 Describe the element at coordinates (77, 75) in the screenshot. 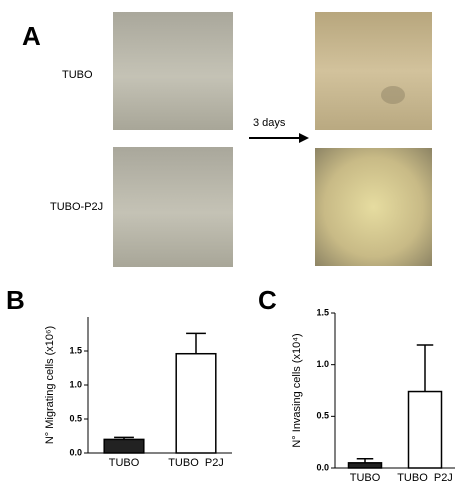

I see `row-label: TUBO` at that location.